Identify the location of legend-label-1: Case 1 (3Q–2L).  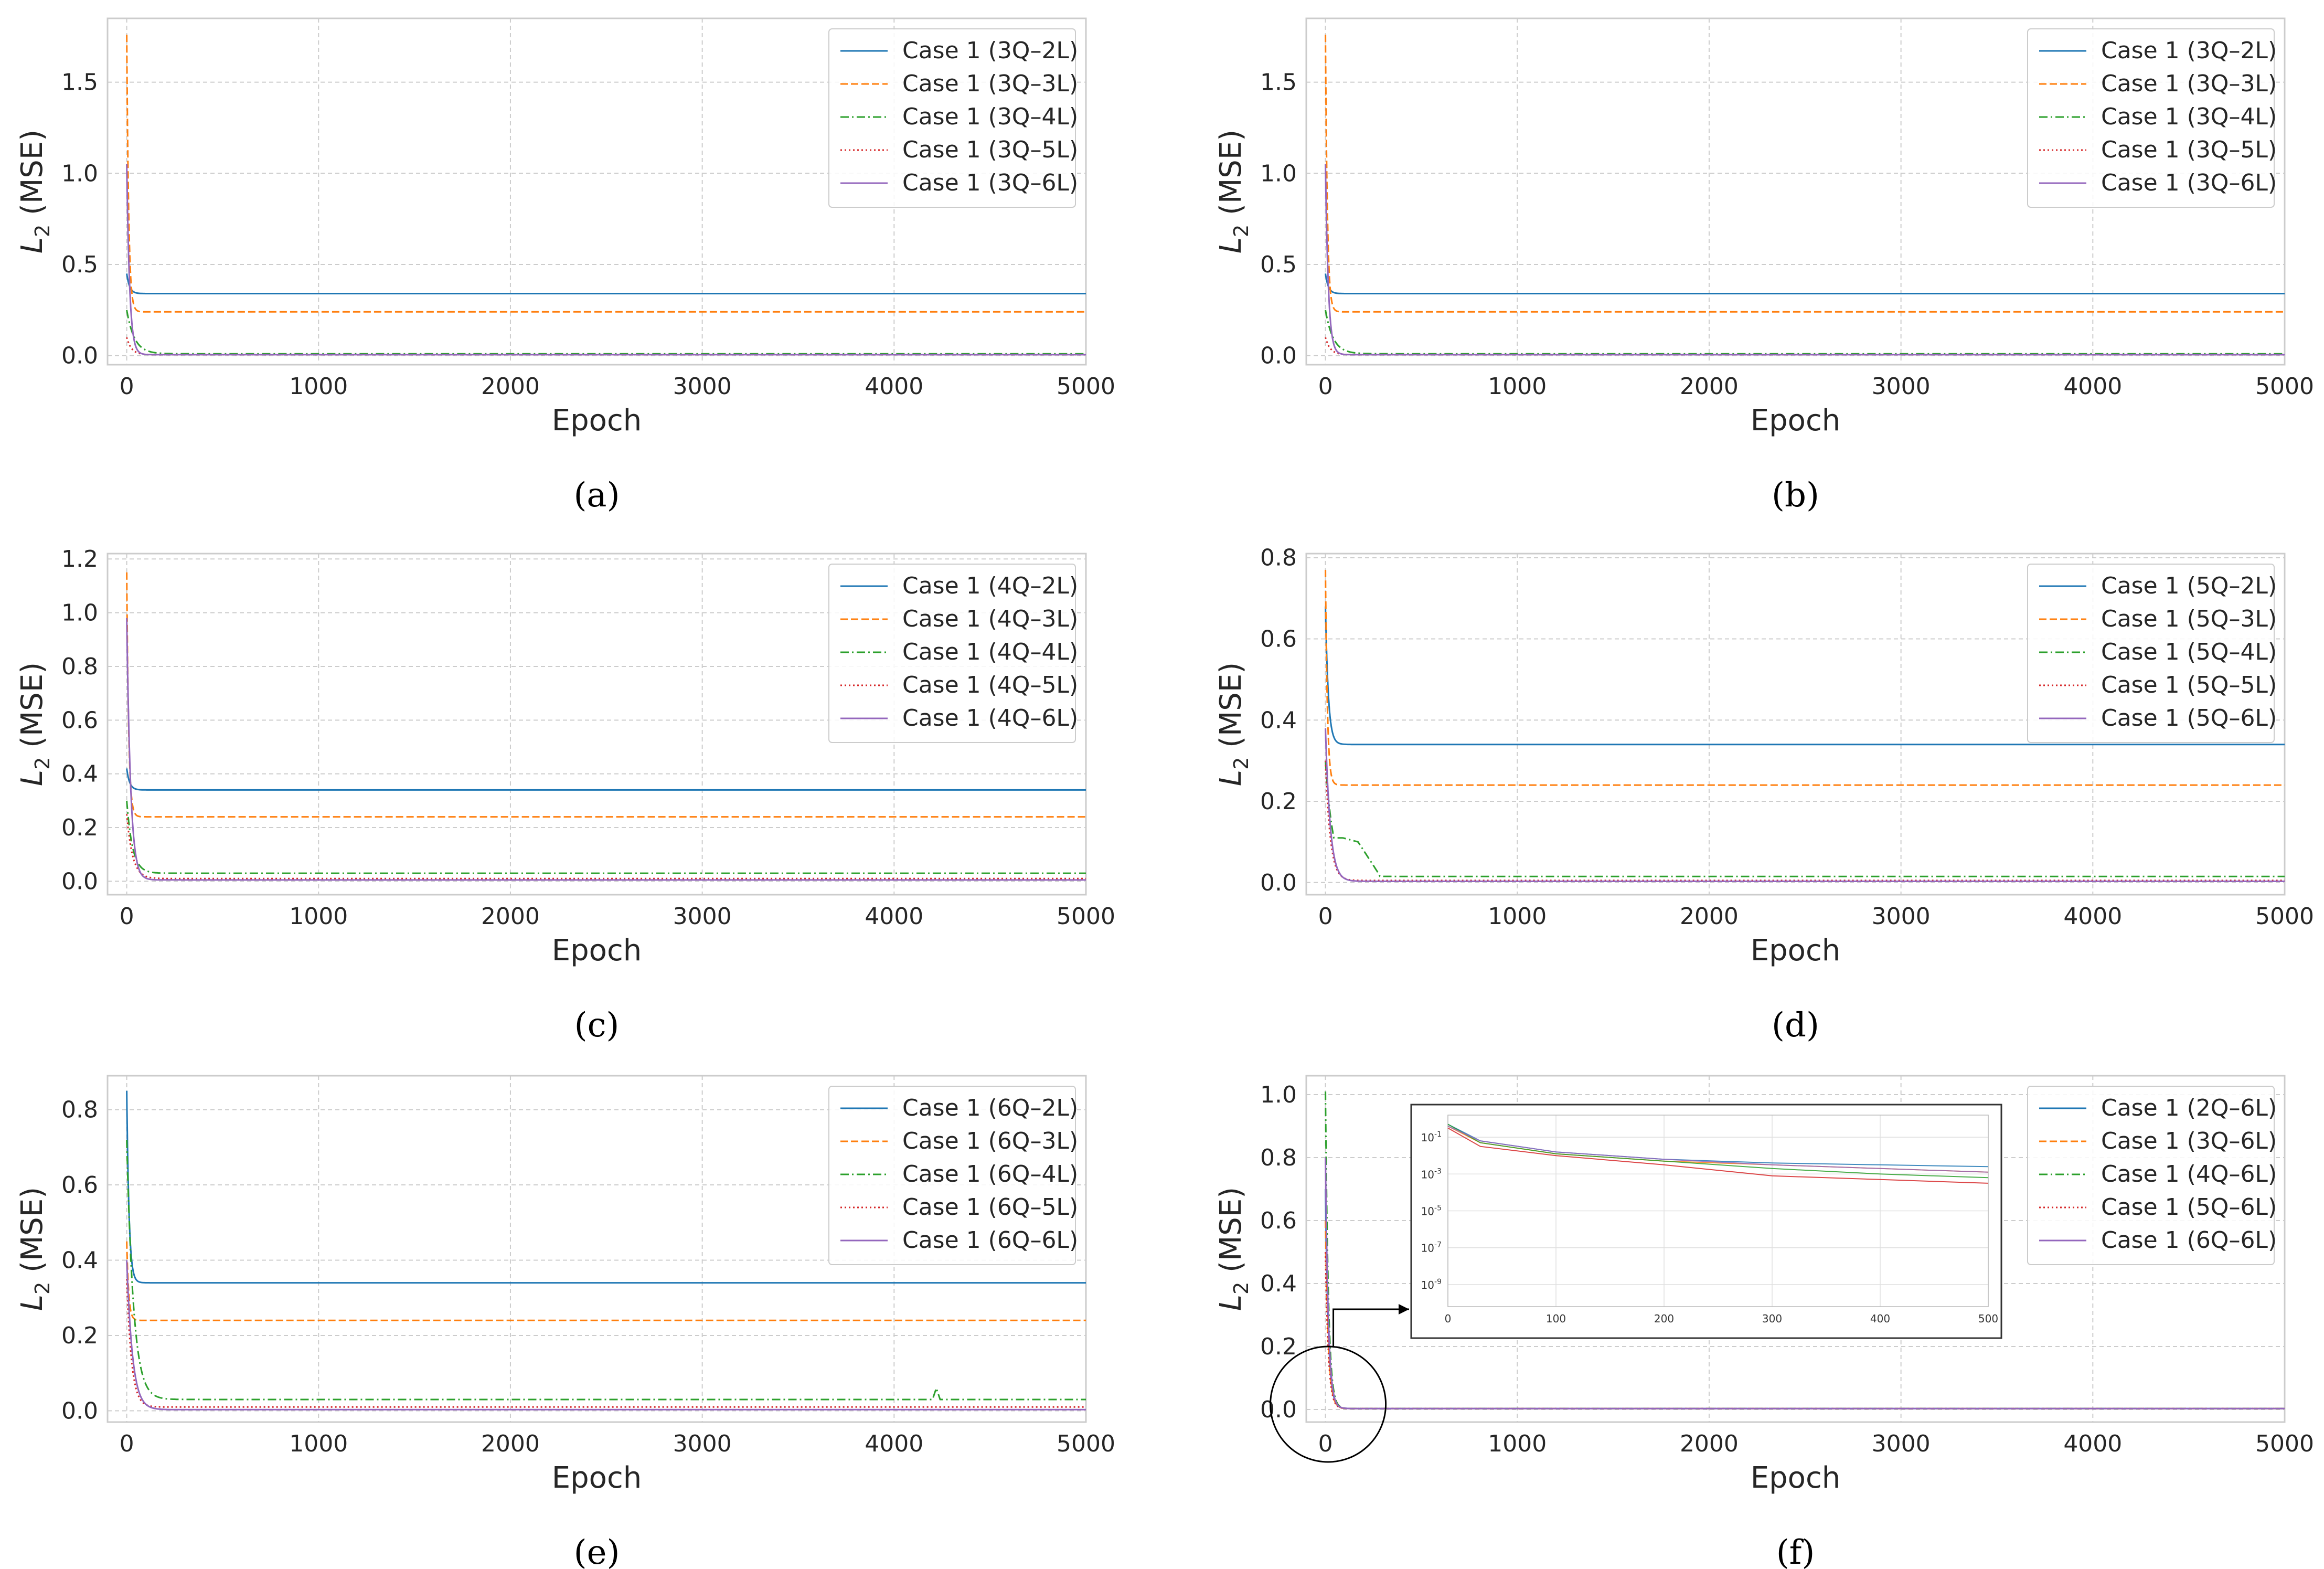
(2189, 50).